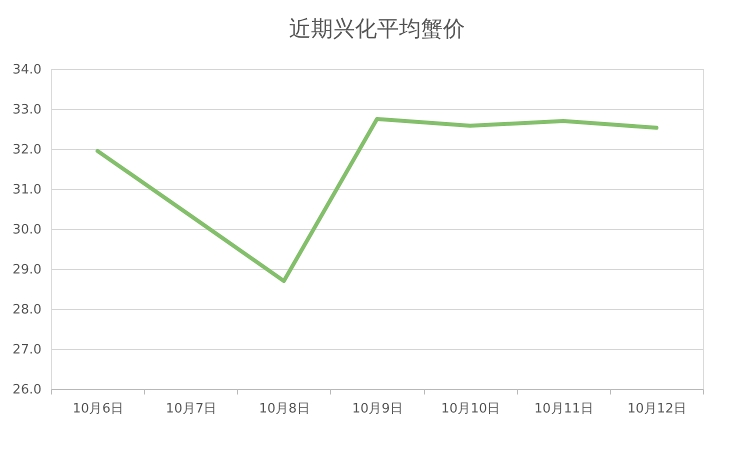 This screenshot has width=752, height=452. I want to click on x-tick-label: 10月10日, so click(470, 409).